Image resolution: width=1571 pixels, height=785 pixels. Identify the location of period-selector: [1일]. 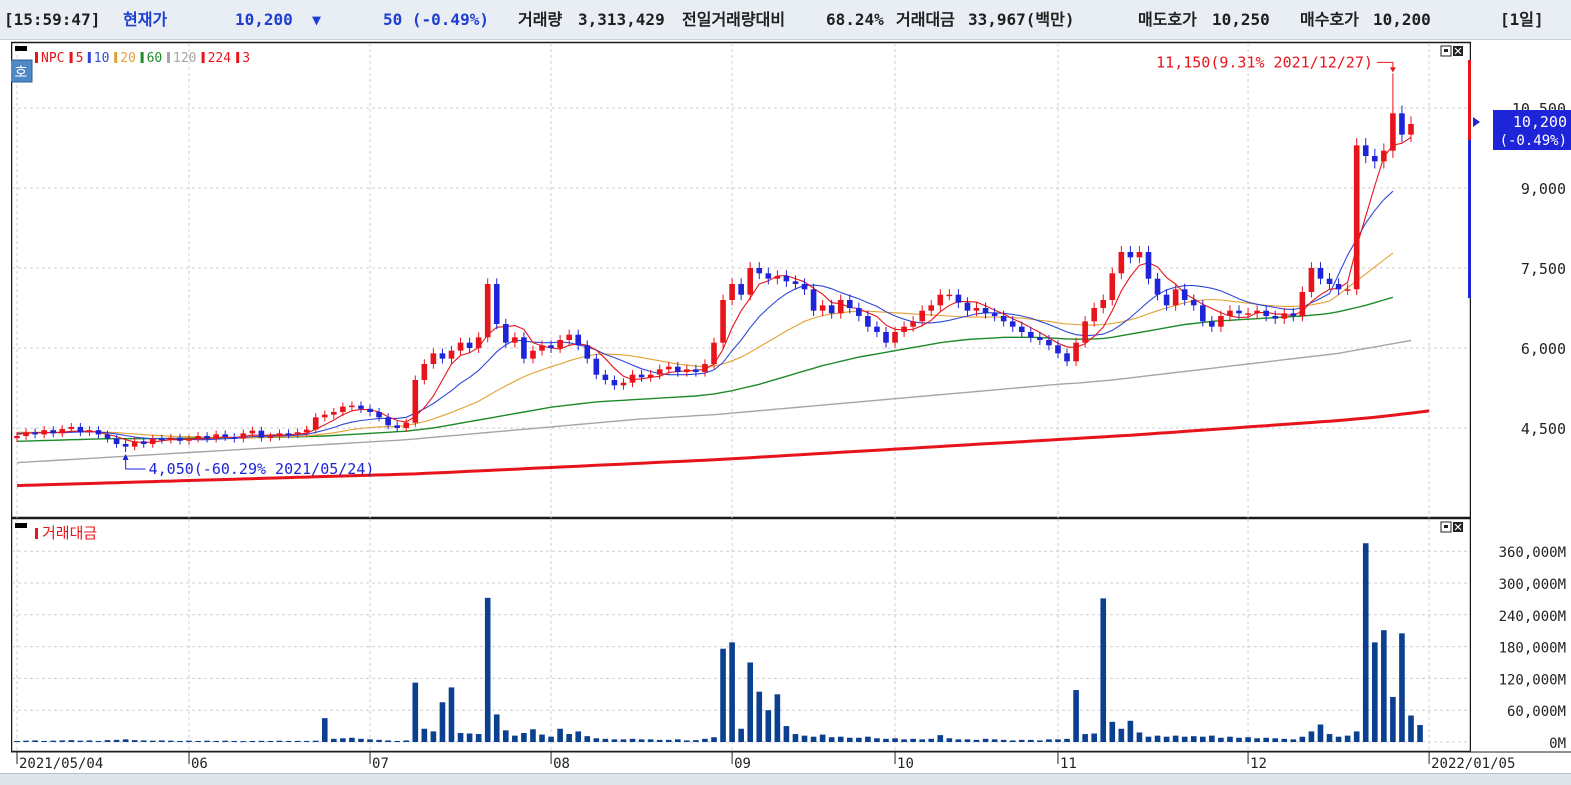
(1522, 19).